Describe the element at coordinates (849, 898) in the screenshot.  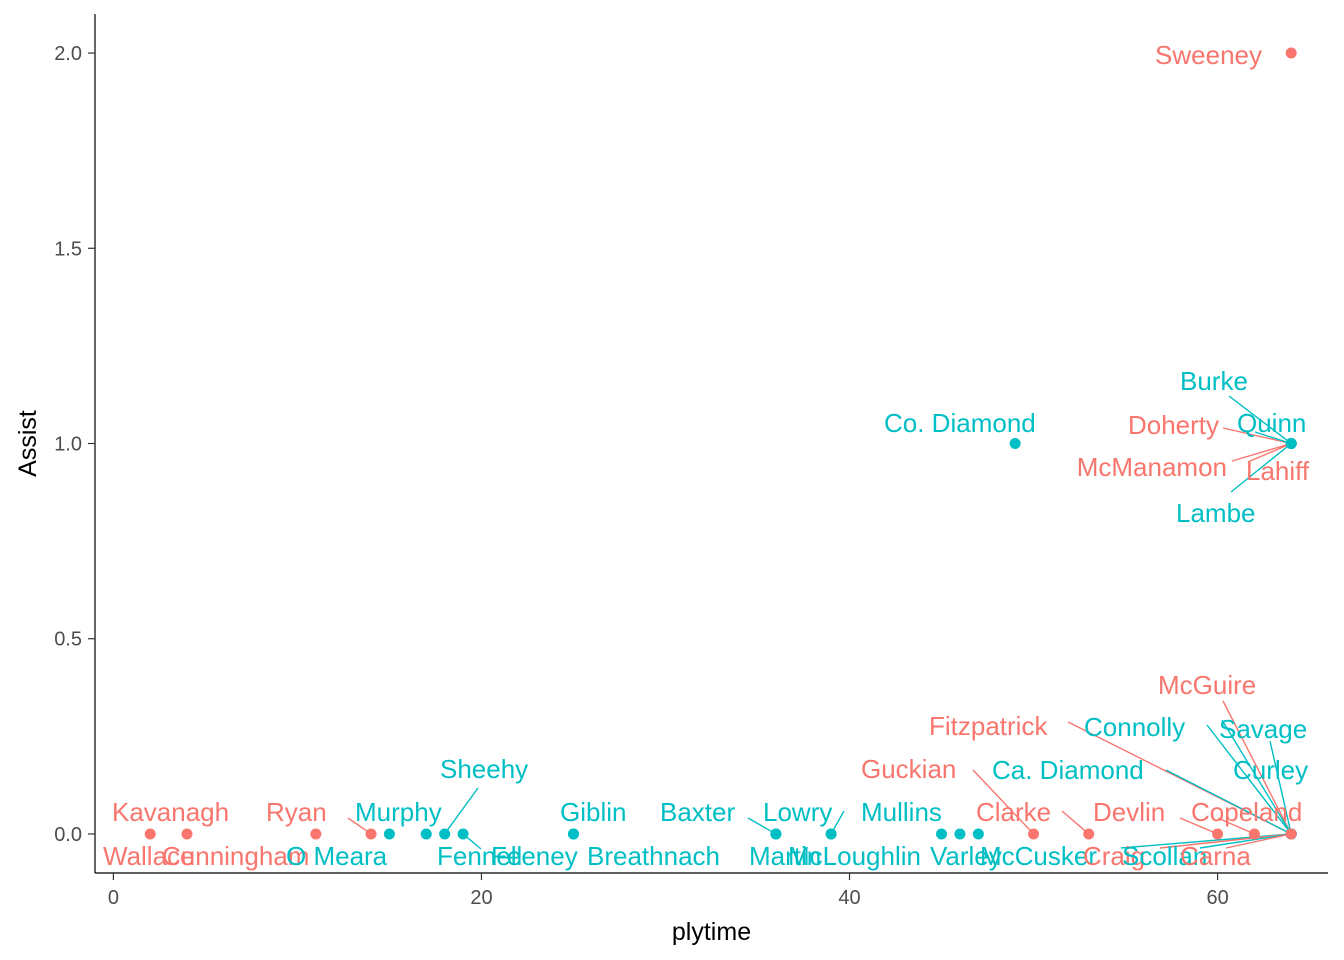
I see `x-tick-label: 40` at that location.